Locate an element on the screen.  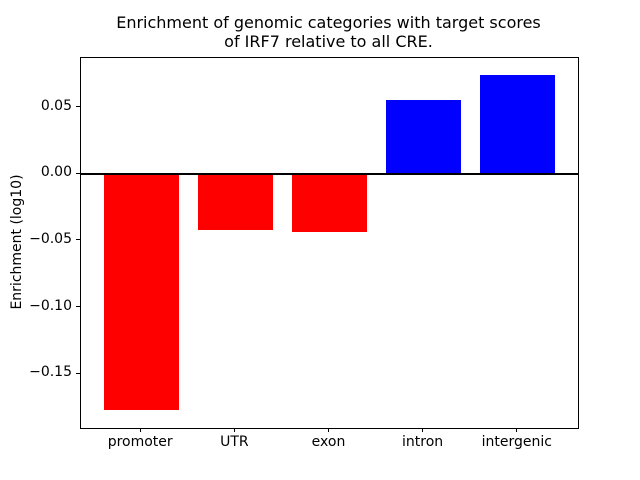
bar-UTR is located at coordinates (235, 201).